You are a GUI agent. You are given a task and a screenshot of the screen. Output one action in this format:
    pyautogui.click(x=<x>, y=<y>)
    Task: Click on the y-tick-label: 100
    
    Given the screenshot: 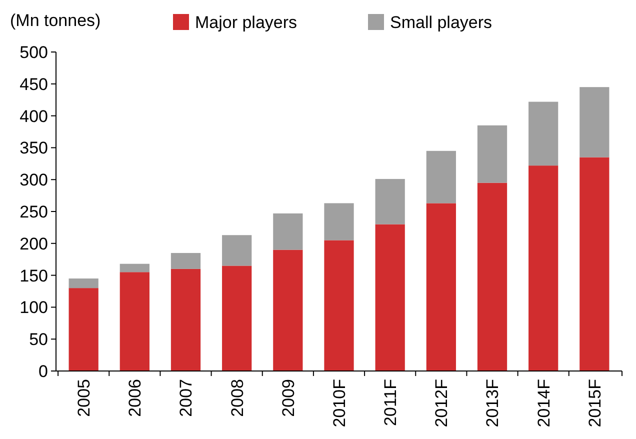 What is the action you would take?
    pyautogui.click(x=34, y=308)
    